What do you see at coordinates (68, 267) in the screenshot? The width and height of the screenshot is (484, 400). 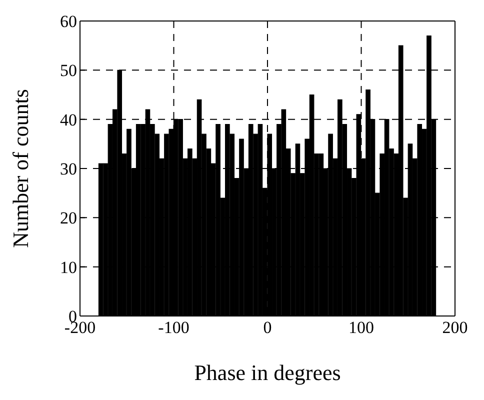 I see `y-tick-label: 10` at bounding box center [68, 267].